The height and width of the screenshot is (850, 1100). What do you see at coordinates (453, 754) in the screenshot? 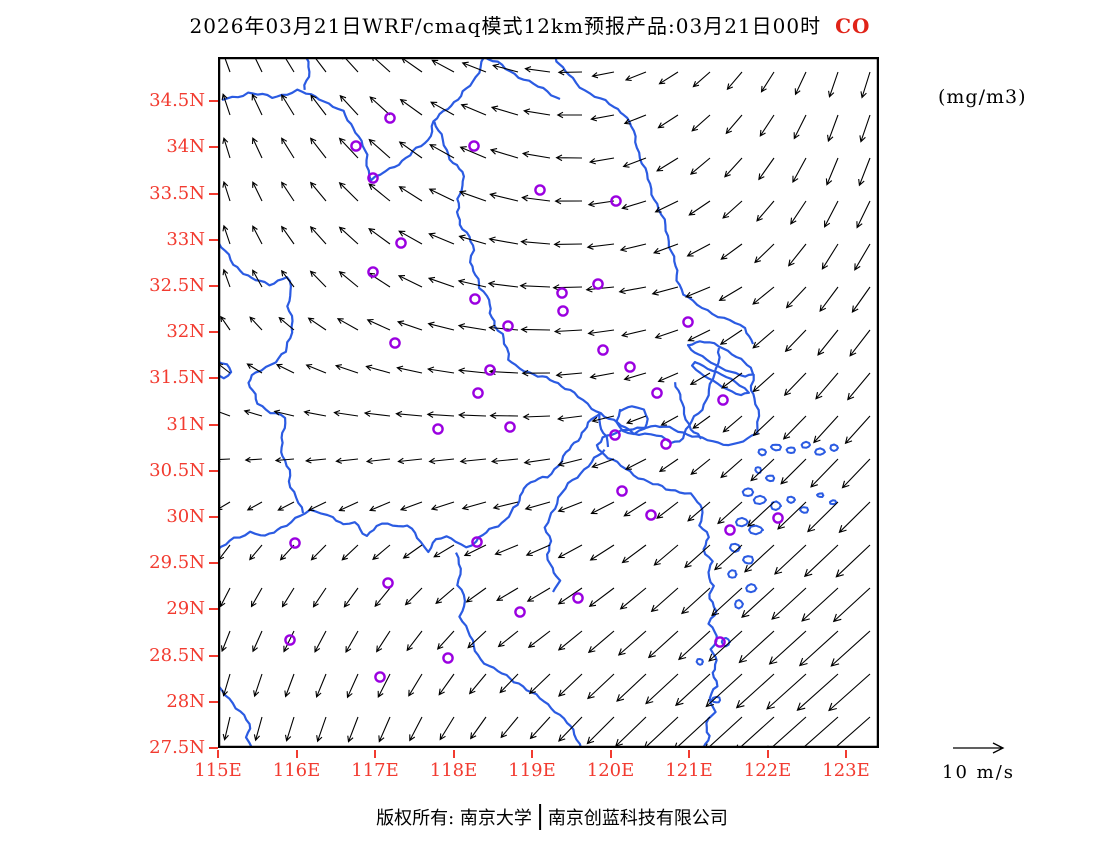
I see `lon-tick-mark` at bounding box center [453, 754].